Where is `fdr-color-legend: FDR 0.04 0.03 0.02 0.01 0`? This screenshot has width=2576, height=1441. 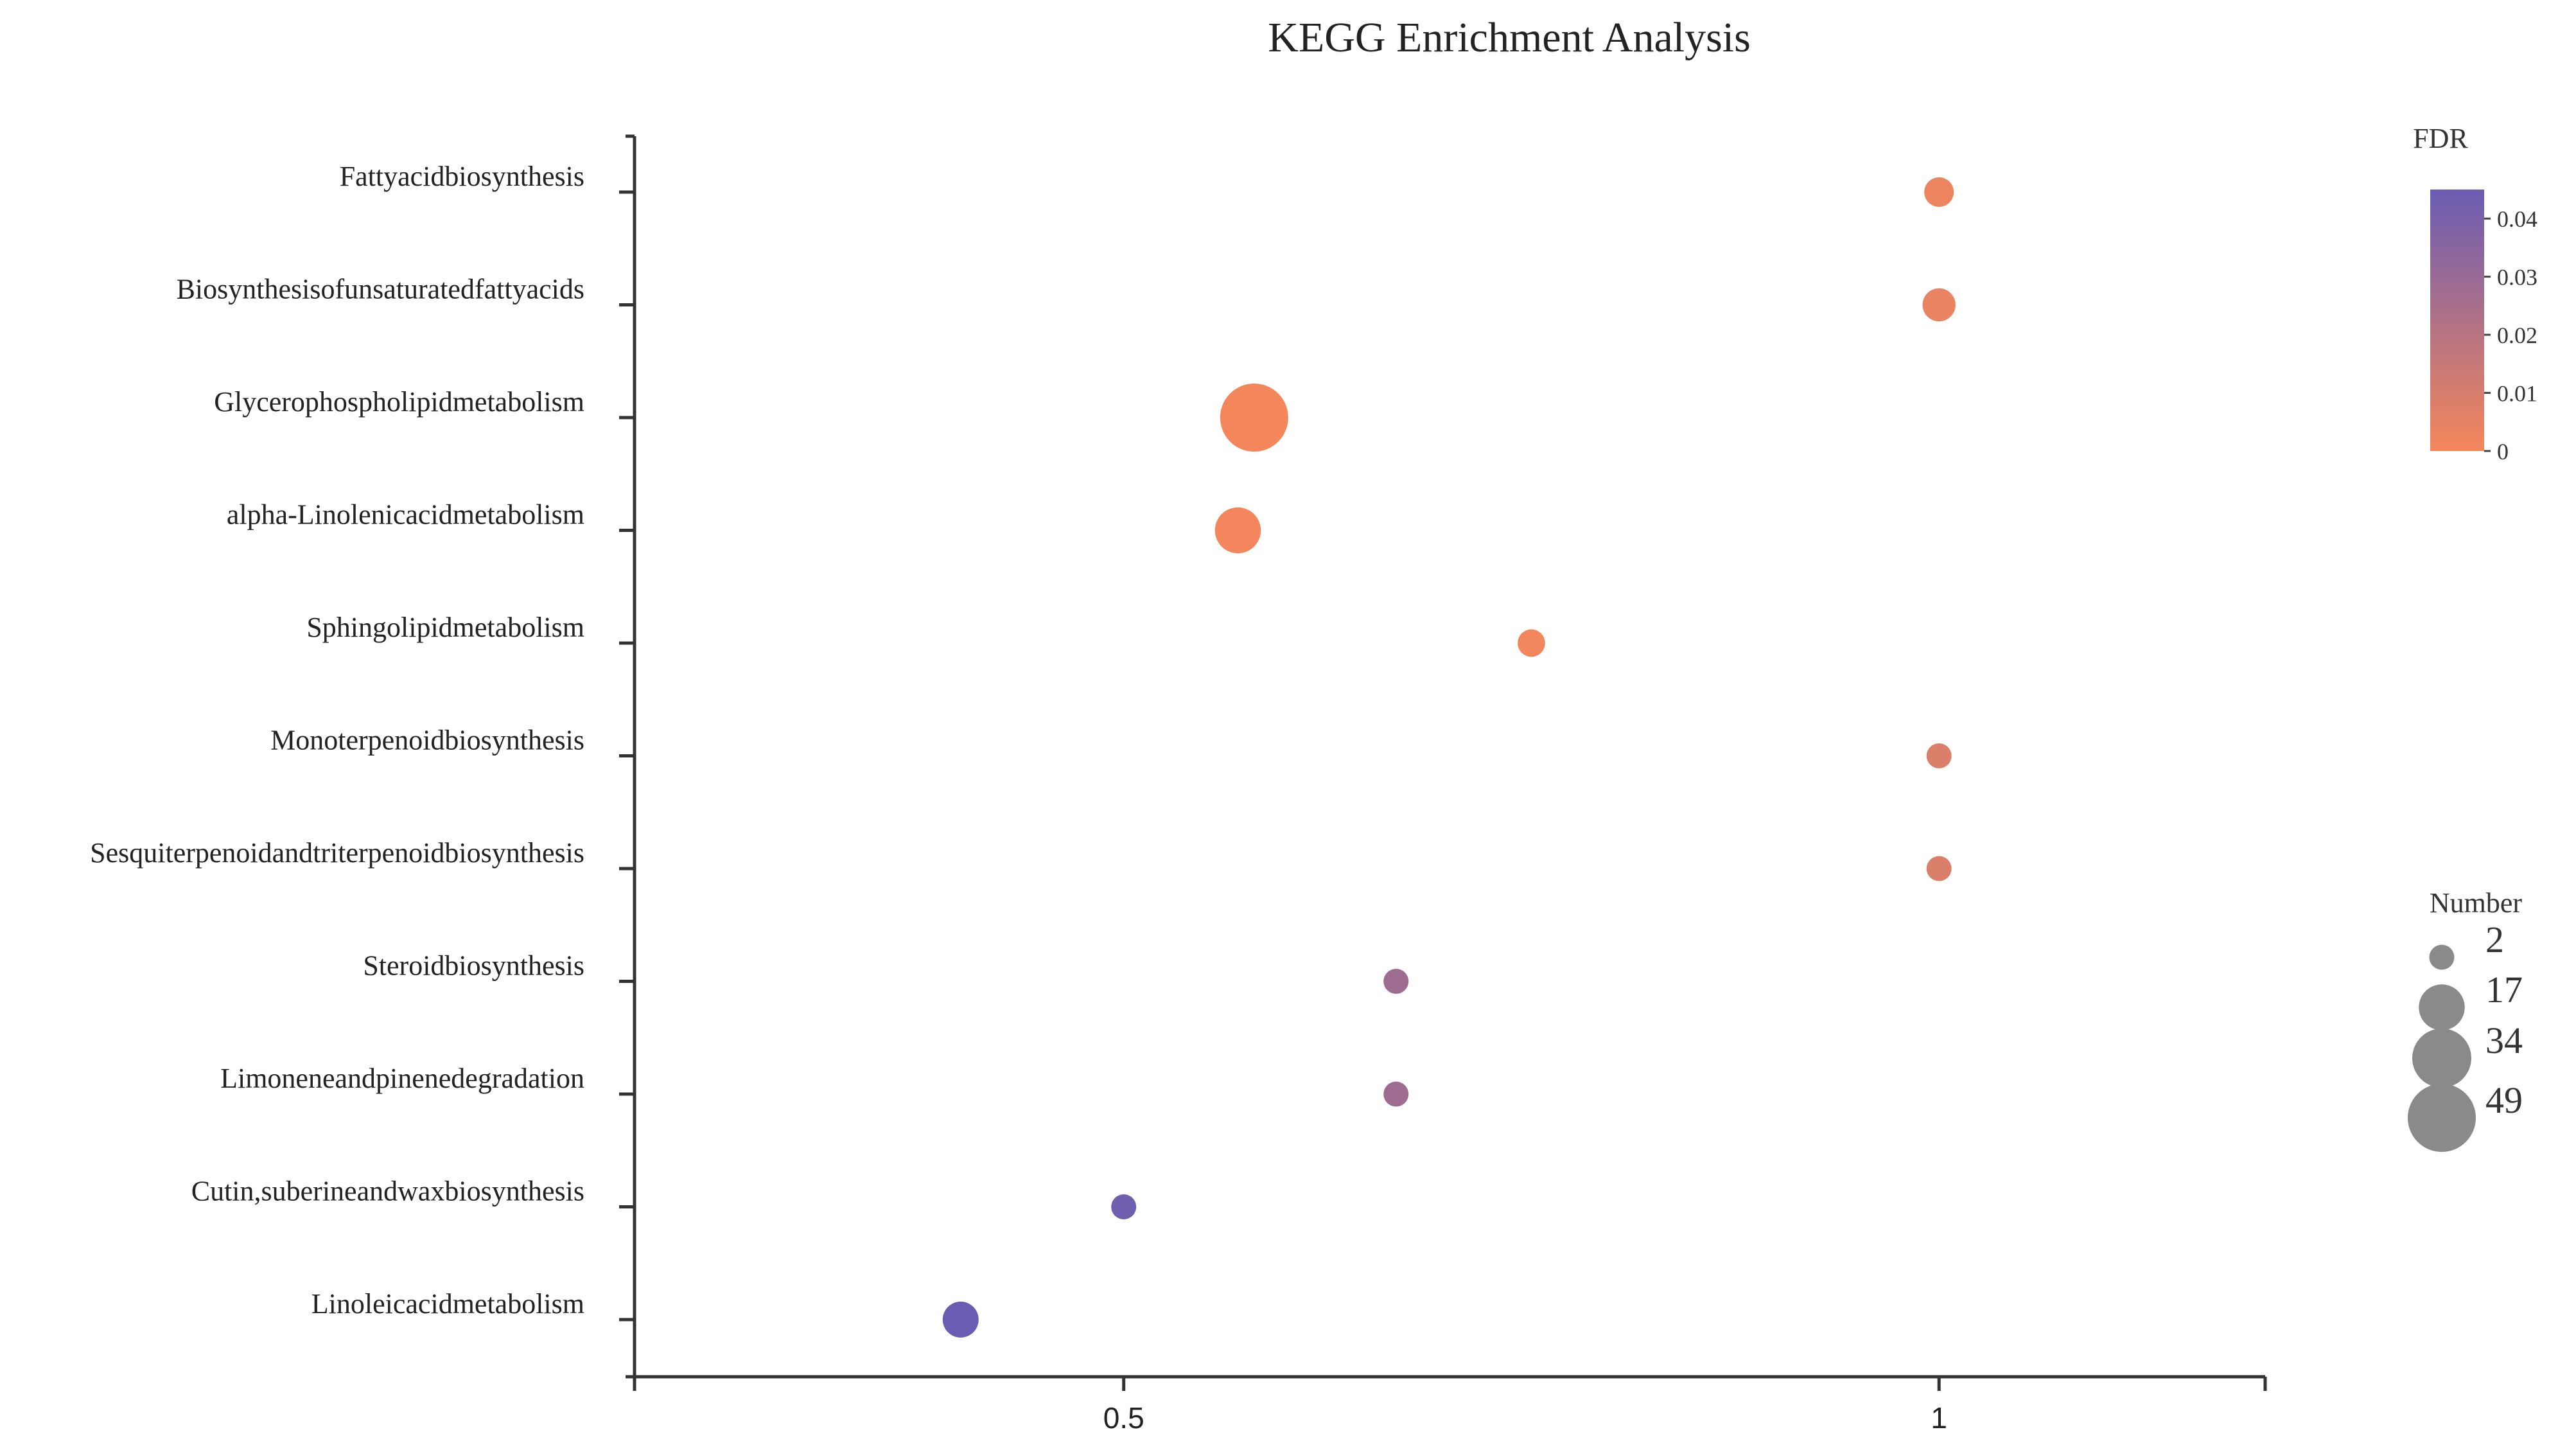 fdr-color-legend: FDR 0.04 0.03 0.02 0.01 0 is located at coordinates (2475, 293).